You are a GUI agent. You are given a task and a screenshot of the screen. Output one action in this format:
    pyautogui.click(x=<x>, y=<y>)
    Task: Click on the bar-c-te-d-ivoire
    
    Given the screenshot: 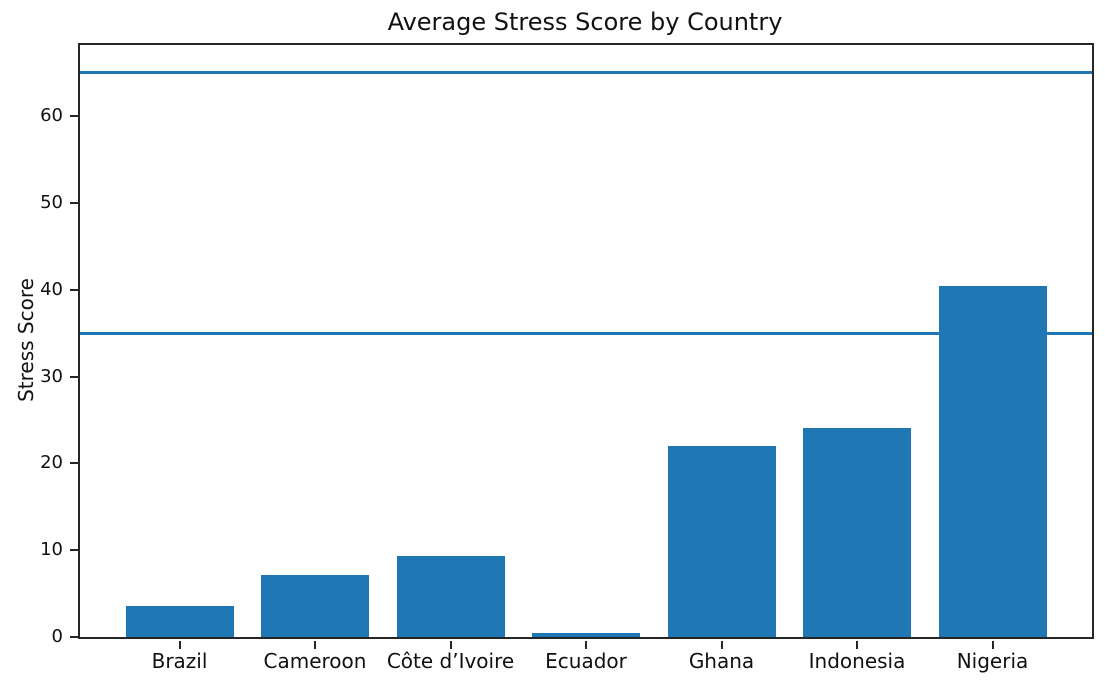 What is the action you would take?
    pyautogui.click(x=450, y=596)
    